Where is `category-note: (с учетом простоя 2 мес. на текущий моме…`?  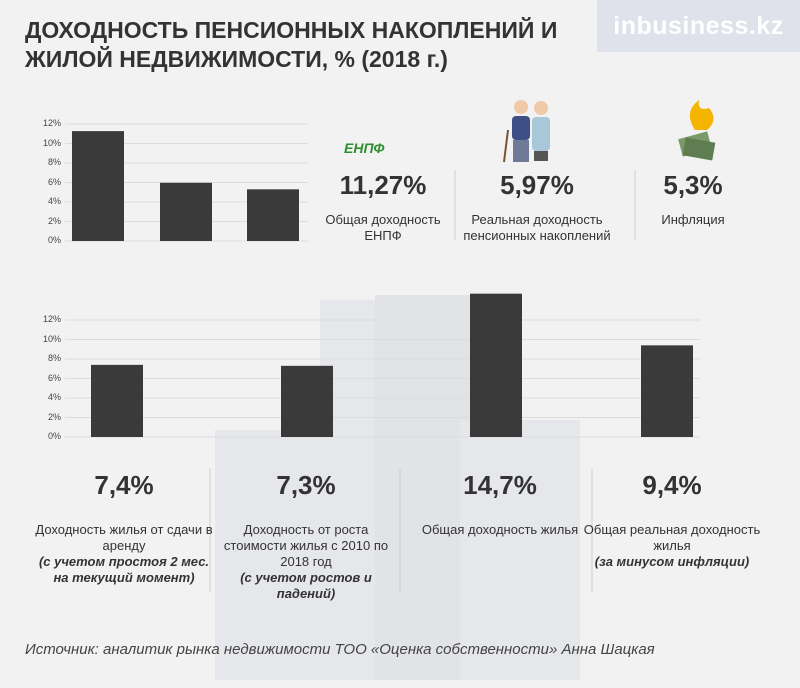 category-note: (с учетом простоя 2 мес. на текущий моме… is located at coordinates (124, 569).